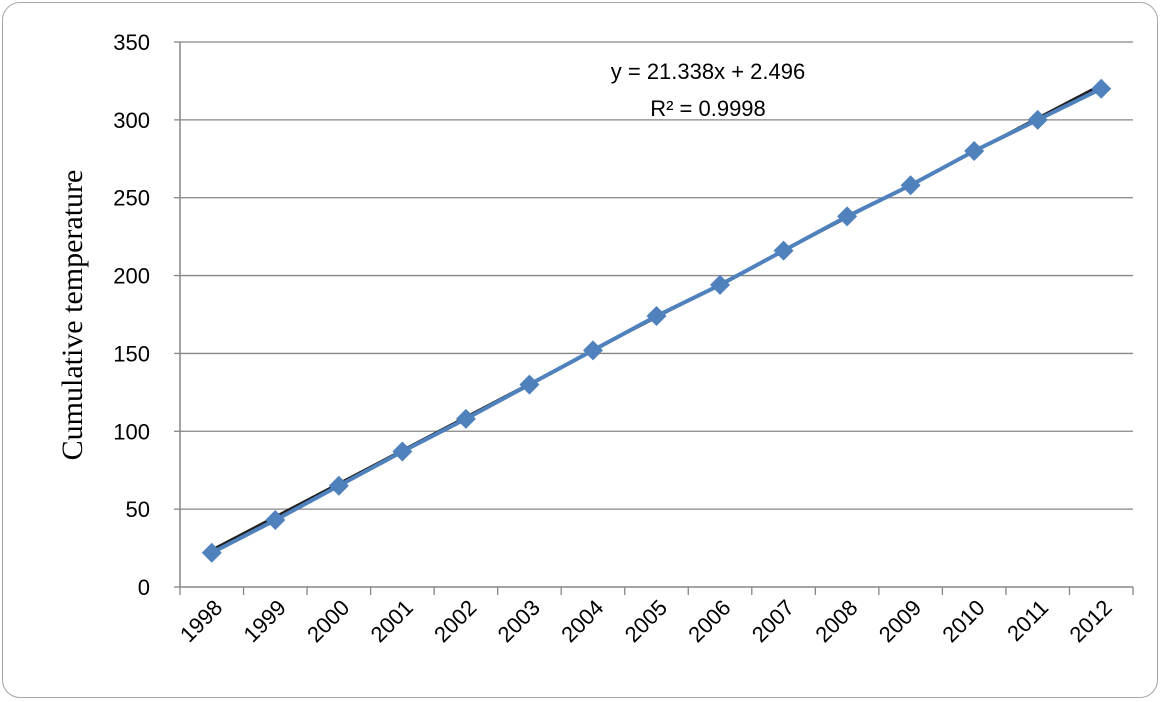  What do you see at coordinates (455, 621) in the screenshot?
I see `x-tick-label: 2002` at bounding box center [455, 621].